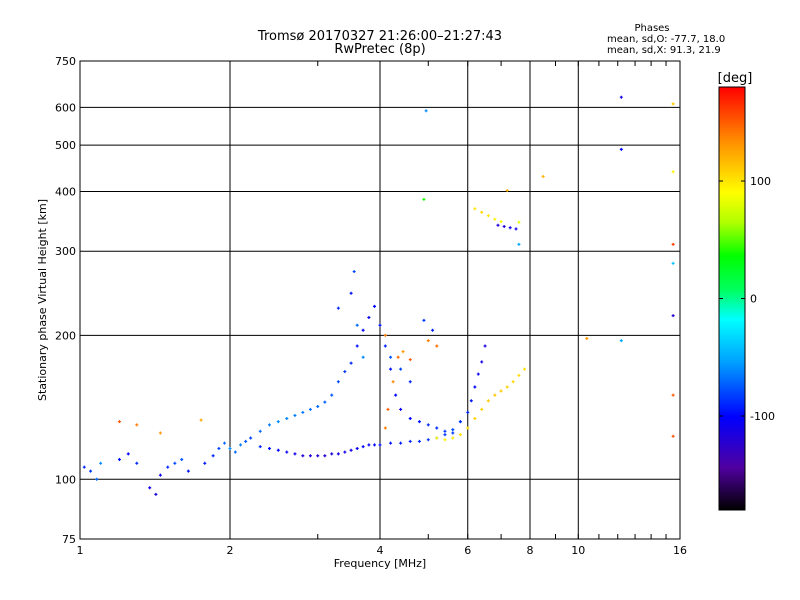  What do you see at coordinates (380, 550) in the screenshot?
I see `x-tick-label: 4` at bounding box center [380, 550].